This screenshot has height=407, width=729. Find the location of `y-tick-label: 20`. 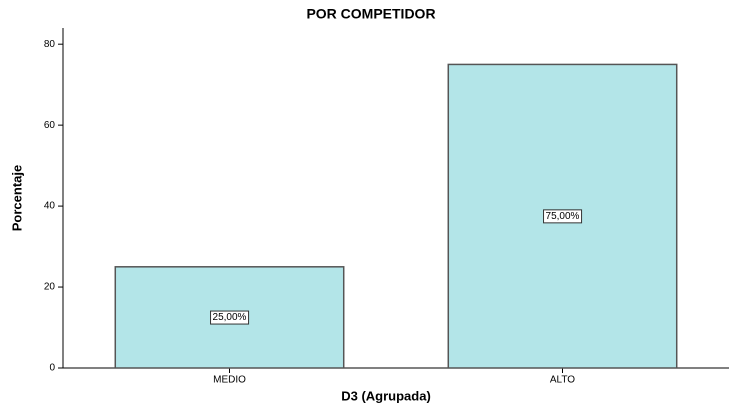

y-tick-label: 20 is located at coordinates (50, 287).